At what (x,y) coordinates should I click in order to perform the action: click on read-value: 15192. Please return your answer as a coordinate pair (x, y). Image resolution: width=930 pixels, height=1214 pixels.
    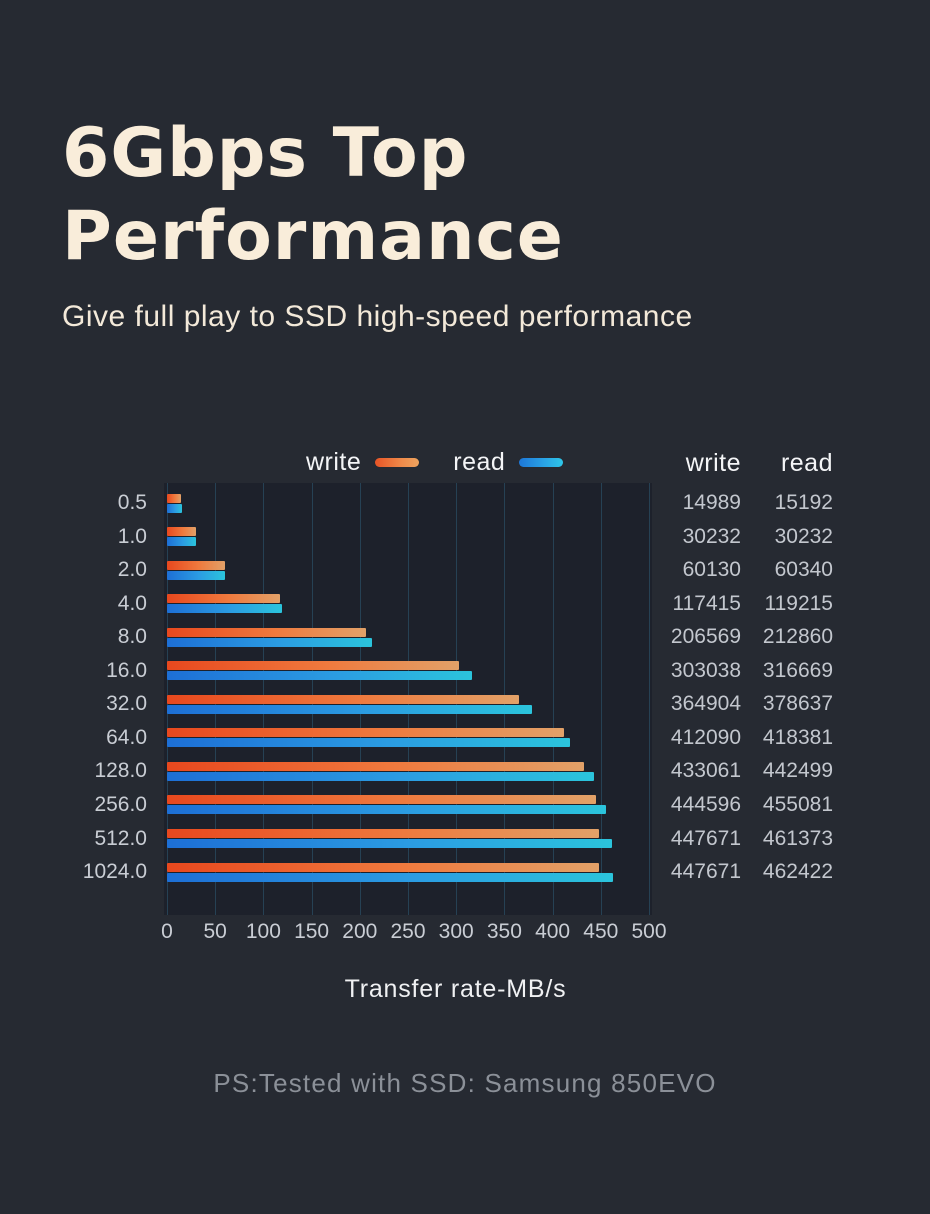
    Looking at the image, I should click on (803, 502).